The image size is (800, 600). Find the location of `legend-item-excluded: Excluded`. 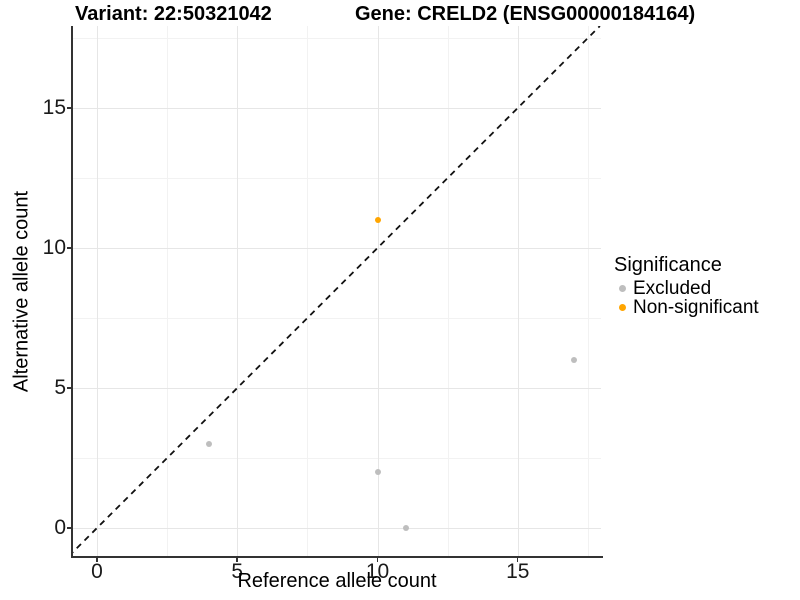

legend-item-excluded: Excluded is located at coordinates (686, 288).